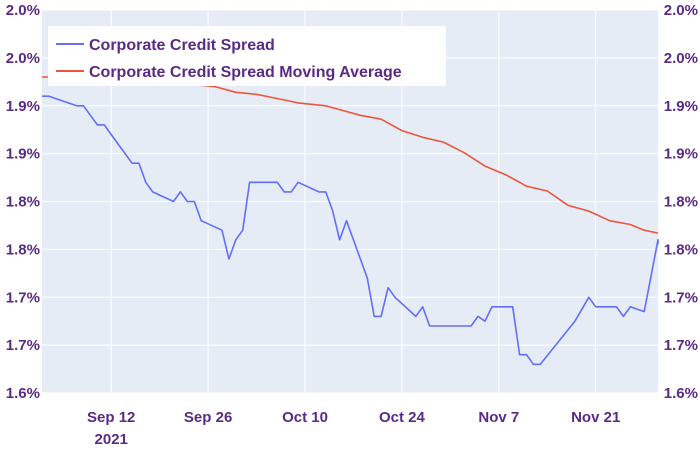 The height and width of the screenshot is (450, 700). I want to click on x-tick-label: Nov 7, so click(498, 417).